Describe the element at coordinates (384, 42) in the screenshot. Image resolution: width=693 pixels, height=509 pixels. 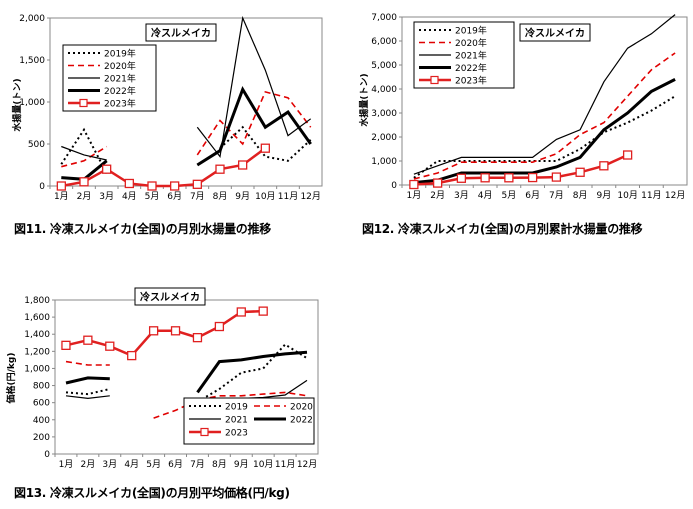
I see `y-tick-label: 6,000` at that location.